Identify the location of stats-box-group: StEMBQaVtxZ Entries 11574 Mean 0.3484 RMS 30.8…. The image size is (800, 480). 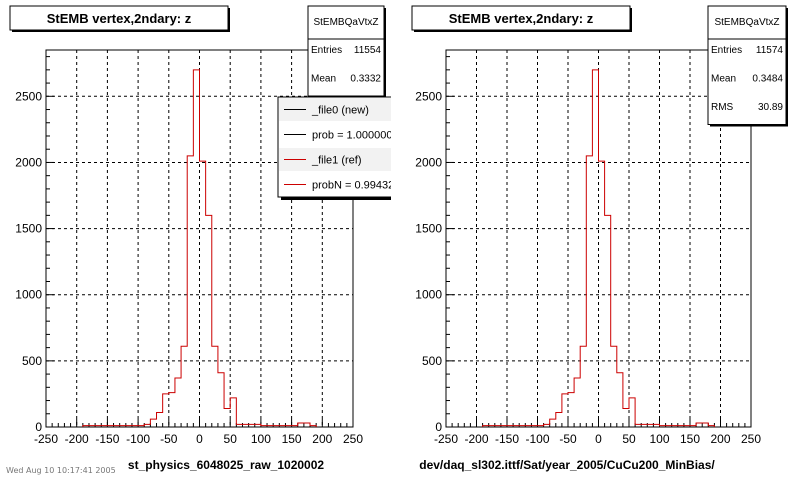
(747, 66).